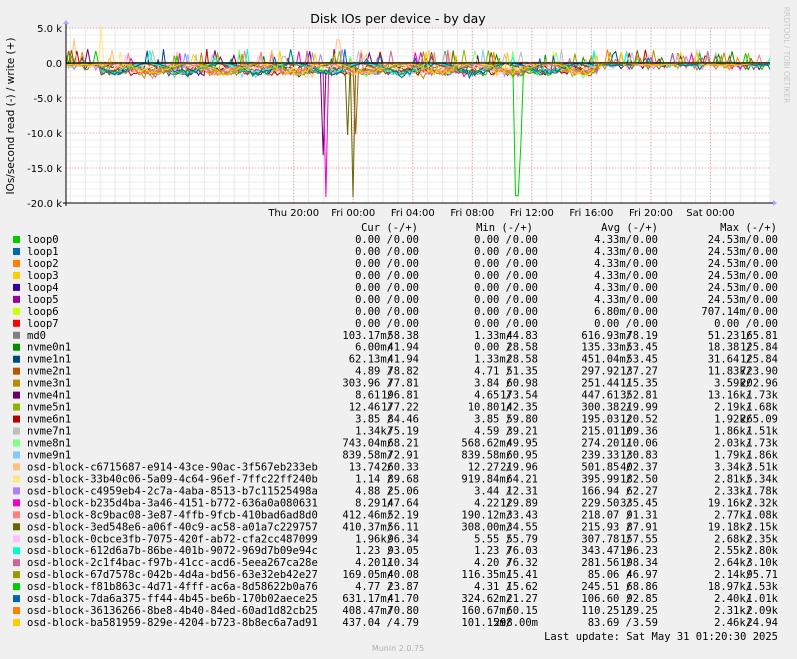 This screenshot has width=797, height=659. What do you see at coordinates (762, 527) in the screenshot?
I see `legend-value-max: 2.15k` at bounding box center [762, 527].